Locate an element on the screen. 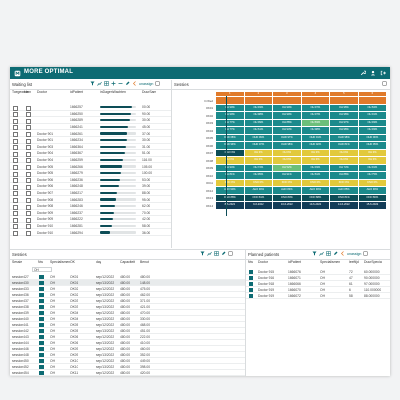  heatmap-cell: OHD 99% is located at coordinates (230, 145).